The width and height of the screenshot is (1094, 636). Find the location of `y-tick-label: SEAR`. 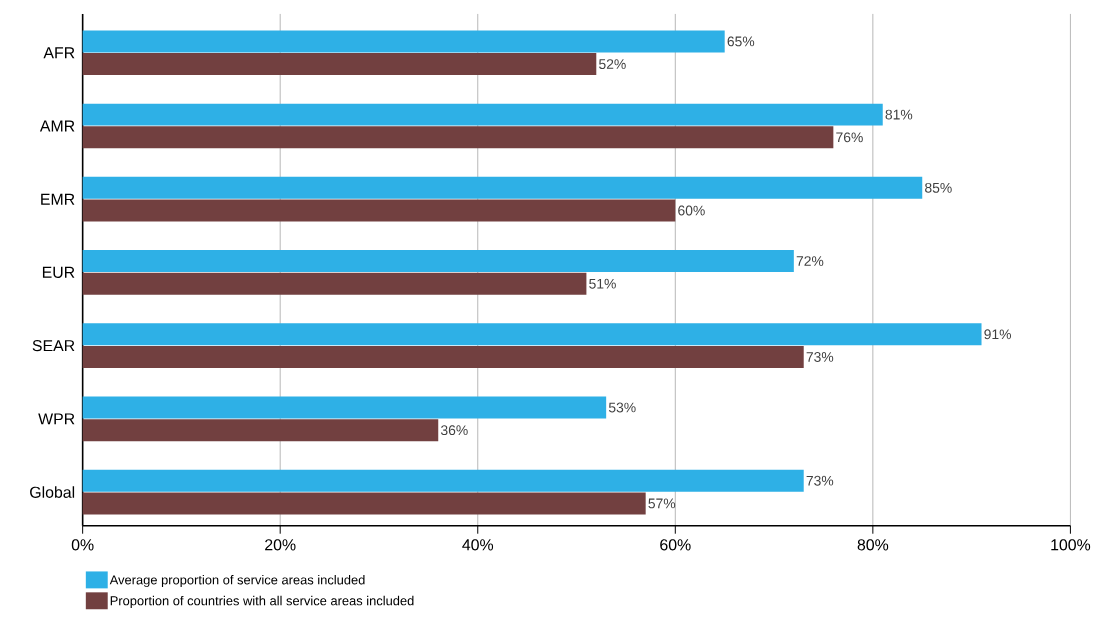

y-tick-label: SEAR is located at coordinates (53, 345).